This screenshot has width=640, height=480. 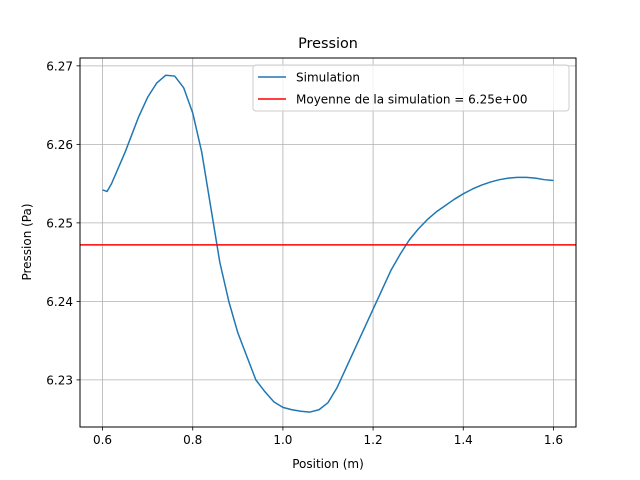 I want to click on x-axis-label: Position (m), so click(x=328, y=464).